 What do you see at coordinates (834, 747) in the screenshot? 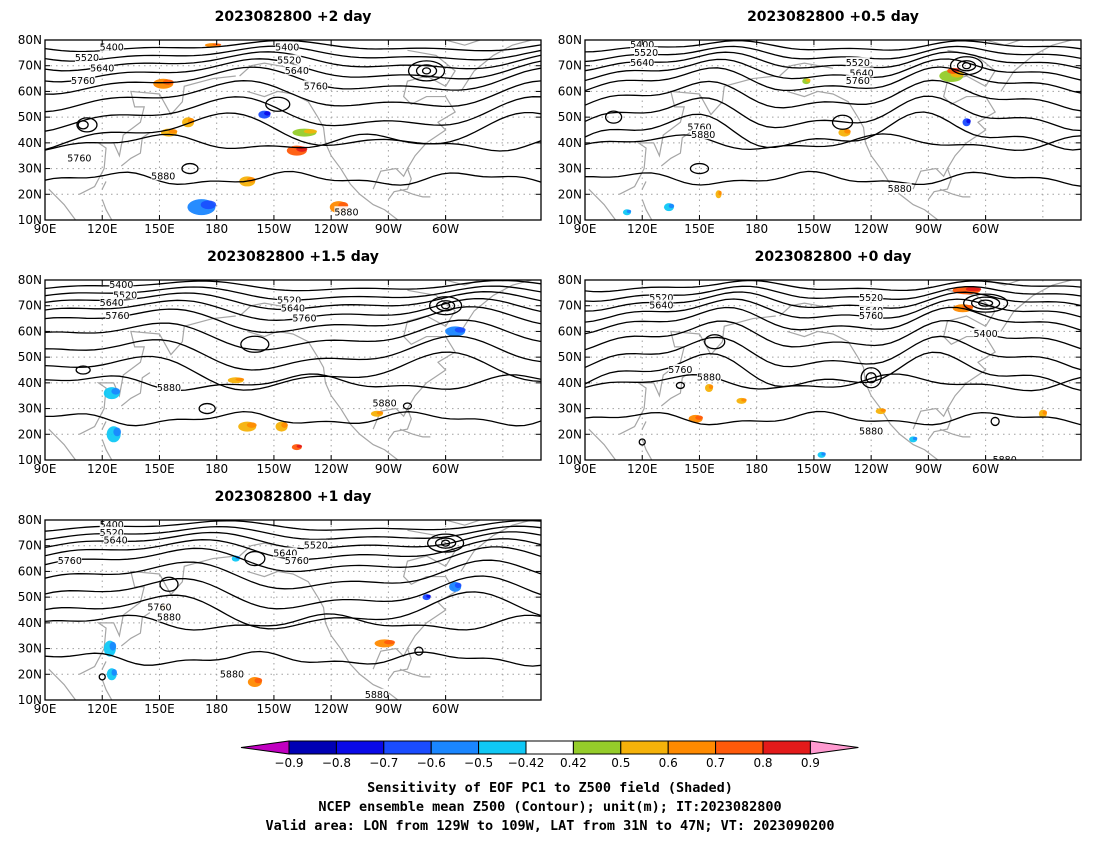
I see `colorbar-over-arrow` at bounding box center [834, 747].